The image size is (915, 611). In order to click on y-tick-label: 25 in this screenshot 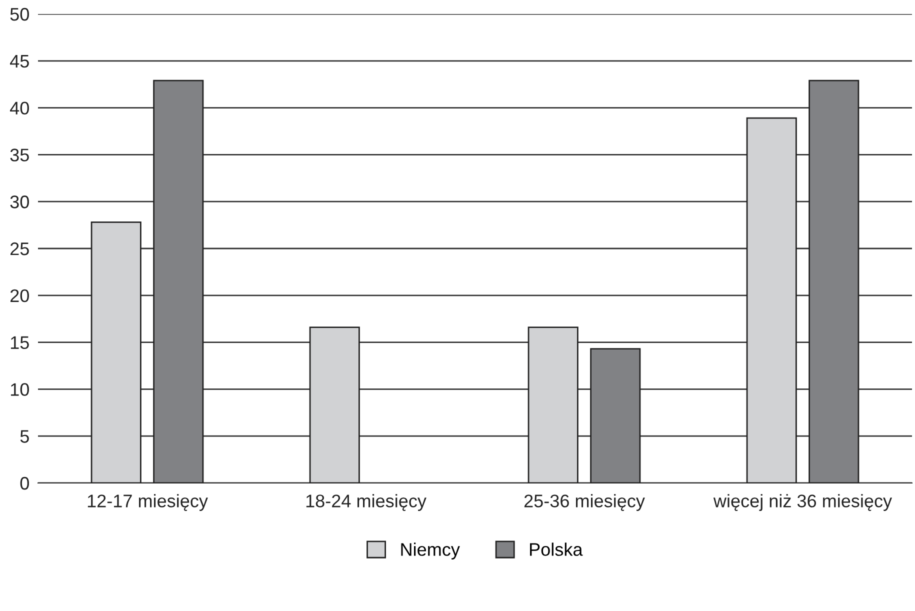, I will do `click(19, 249)`.